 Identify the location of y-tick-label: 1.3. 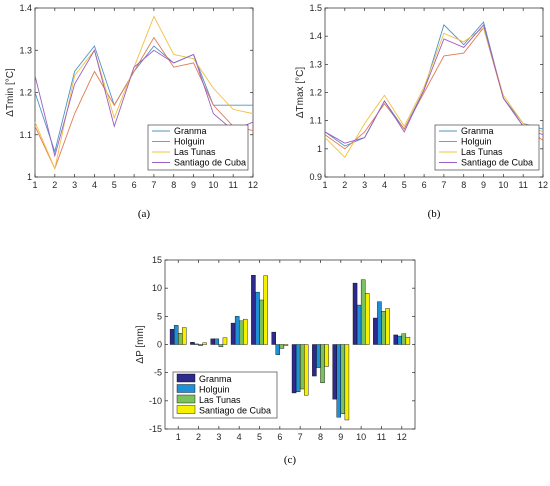
(25, 50).